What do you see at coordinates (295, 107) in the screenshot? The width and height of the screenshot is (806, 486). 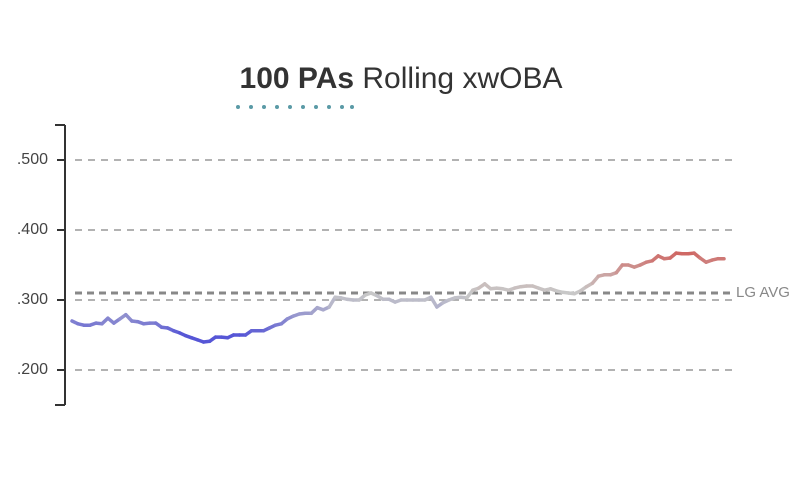 I see `title-dots` at bounding box center [295, 107].